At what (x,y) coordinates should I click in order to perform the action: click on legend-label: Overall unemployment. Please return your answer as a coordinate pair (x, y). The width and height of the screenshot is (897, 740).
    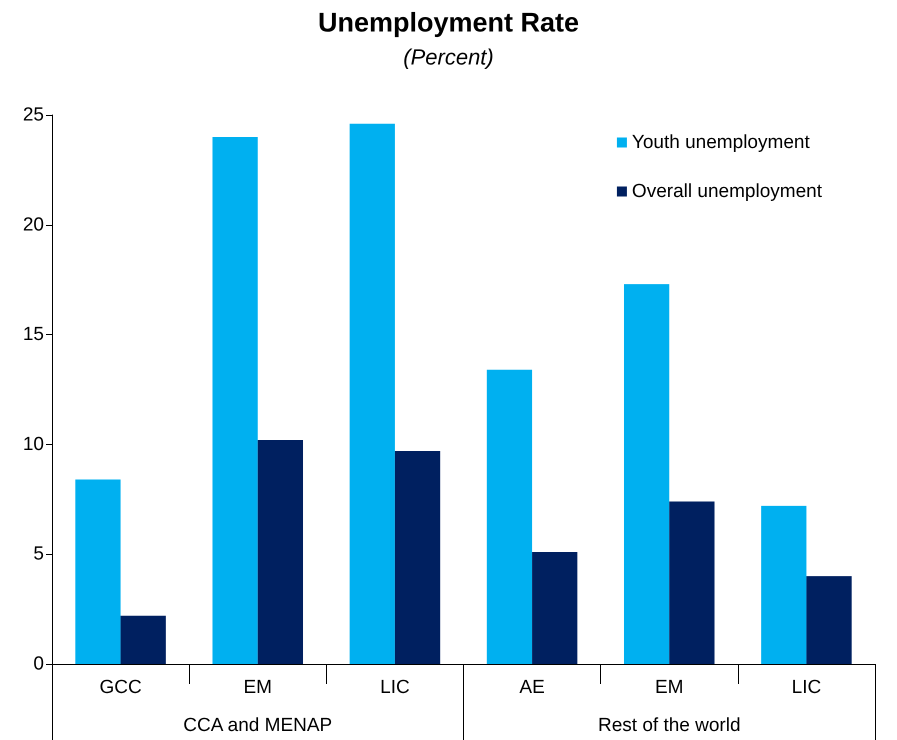
    Looking at the image, I should click on (727, 191).